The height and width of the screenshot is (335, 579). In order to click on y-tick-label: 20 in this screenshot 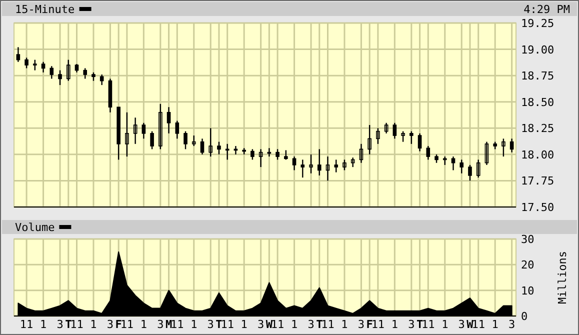, I will do `click(527, 265)`.